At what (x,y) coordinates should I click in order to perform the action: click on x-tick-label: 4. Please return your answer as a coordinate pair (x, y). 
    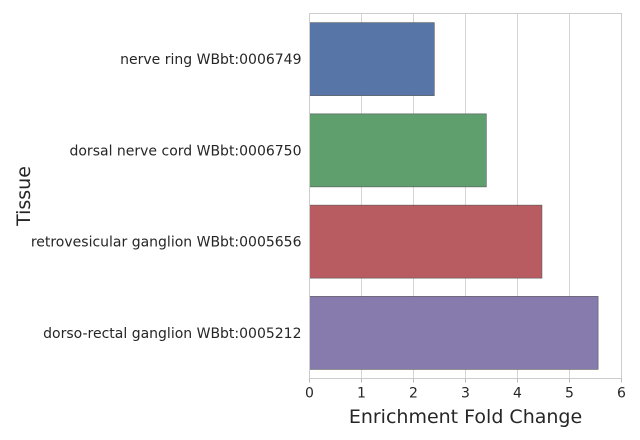
    Looking at the image, I should click on (517, 394).